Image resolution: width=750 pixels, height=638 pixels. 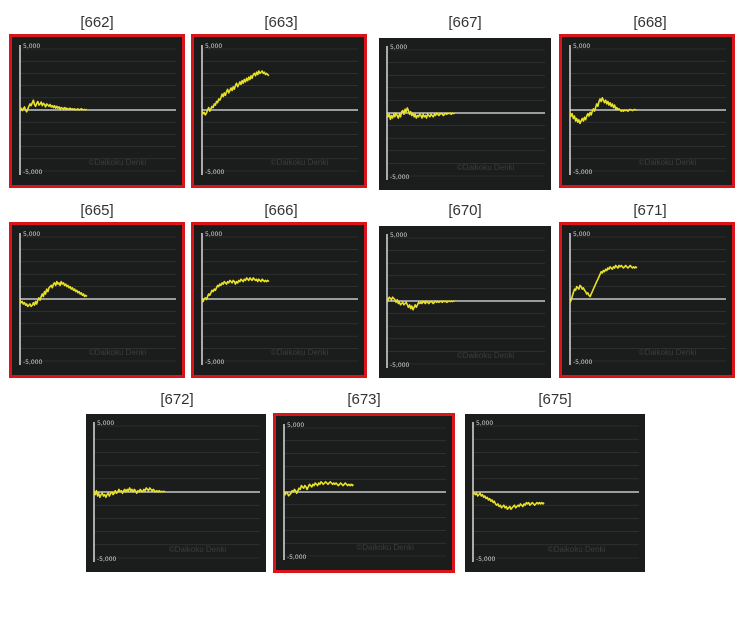 What do you see at coordinates (465, 22) in the screenshot?
I see `chart-title: [667]` at bounding box center [465, 22].